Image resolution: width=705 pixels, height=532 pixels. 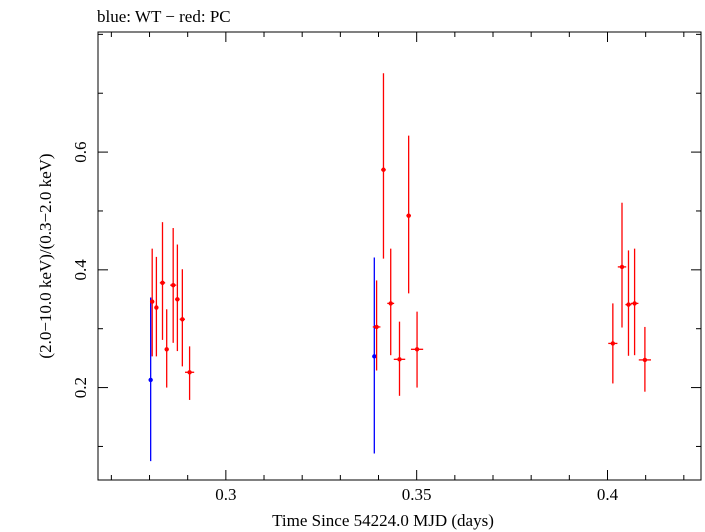 I want to click on series-wt, so click(x=262, y=359).